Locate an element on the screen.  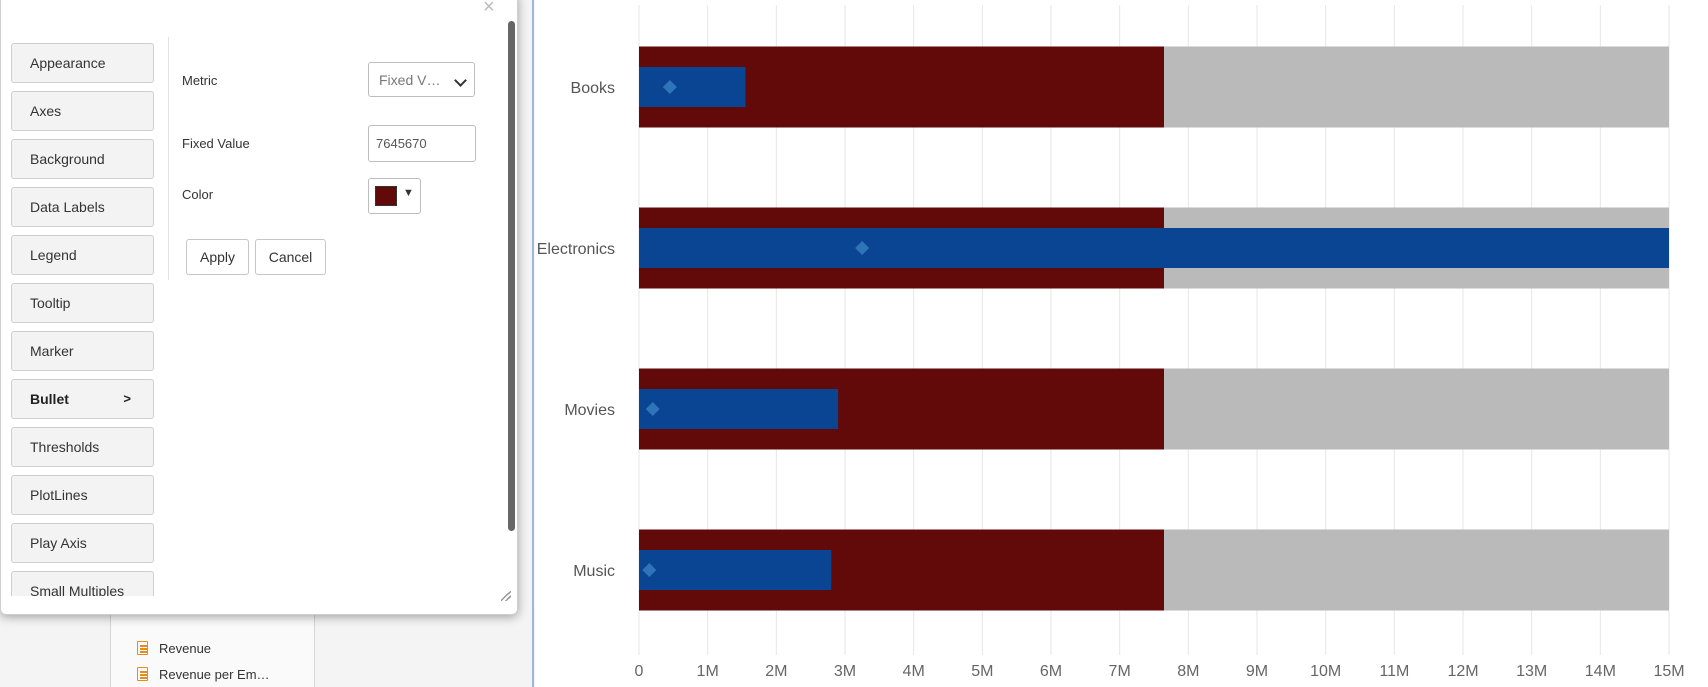
nav-appearance: Appearance is located at coordinates (82, 63).